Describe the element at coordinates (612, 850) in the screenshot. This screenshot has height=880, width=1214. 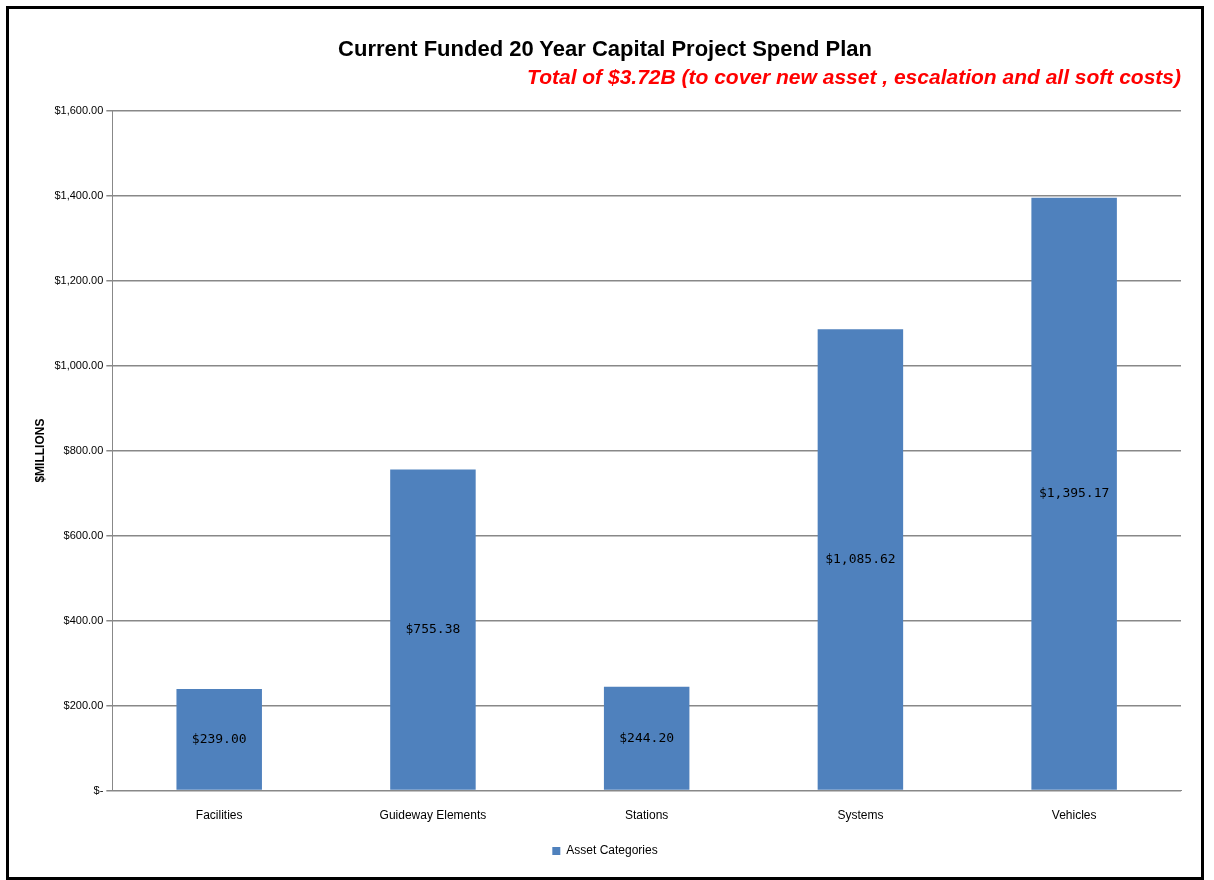
I see `legend-label: Asset Categories` at that location.